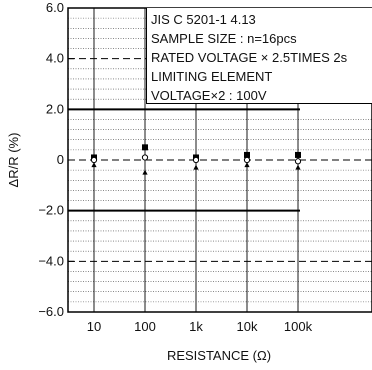 The width and height of the screenshot is (372, 370). Describe the element at coordinates (55, 7) in the screenshot. I see `y-tick-label: 6.0` at that location.